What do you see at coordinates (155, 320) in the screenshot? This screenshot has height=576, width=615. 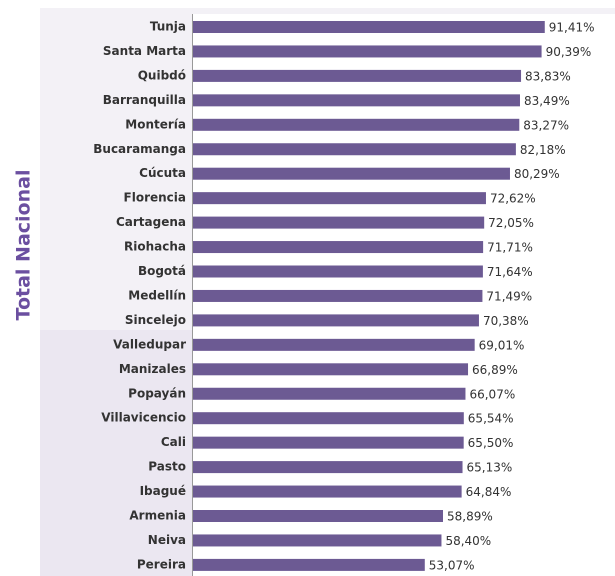 I see `category-label: Sincelejo` at bounding box center [155, 320].